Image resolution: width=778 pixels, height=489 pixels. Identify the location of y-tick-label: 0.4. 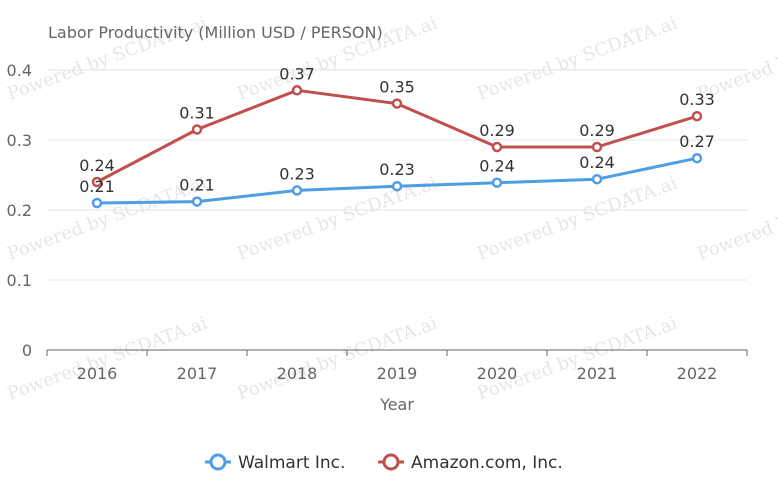
(19, 70).